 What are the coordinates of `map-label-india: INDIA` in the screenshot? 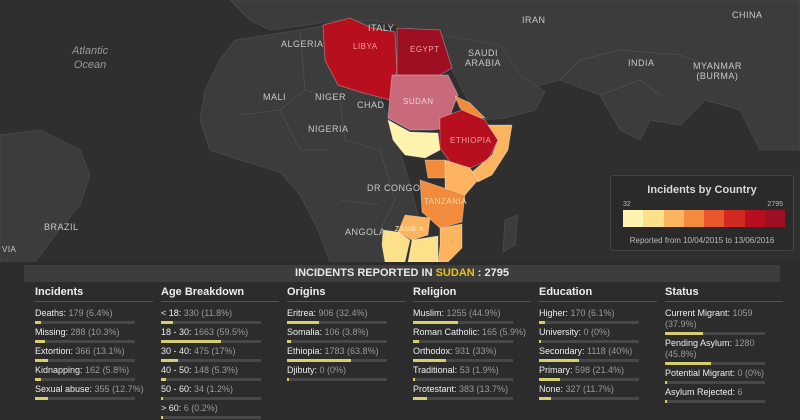 It's located at (641, 63).